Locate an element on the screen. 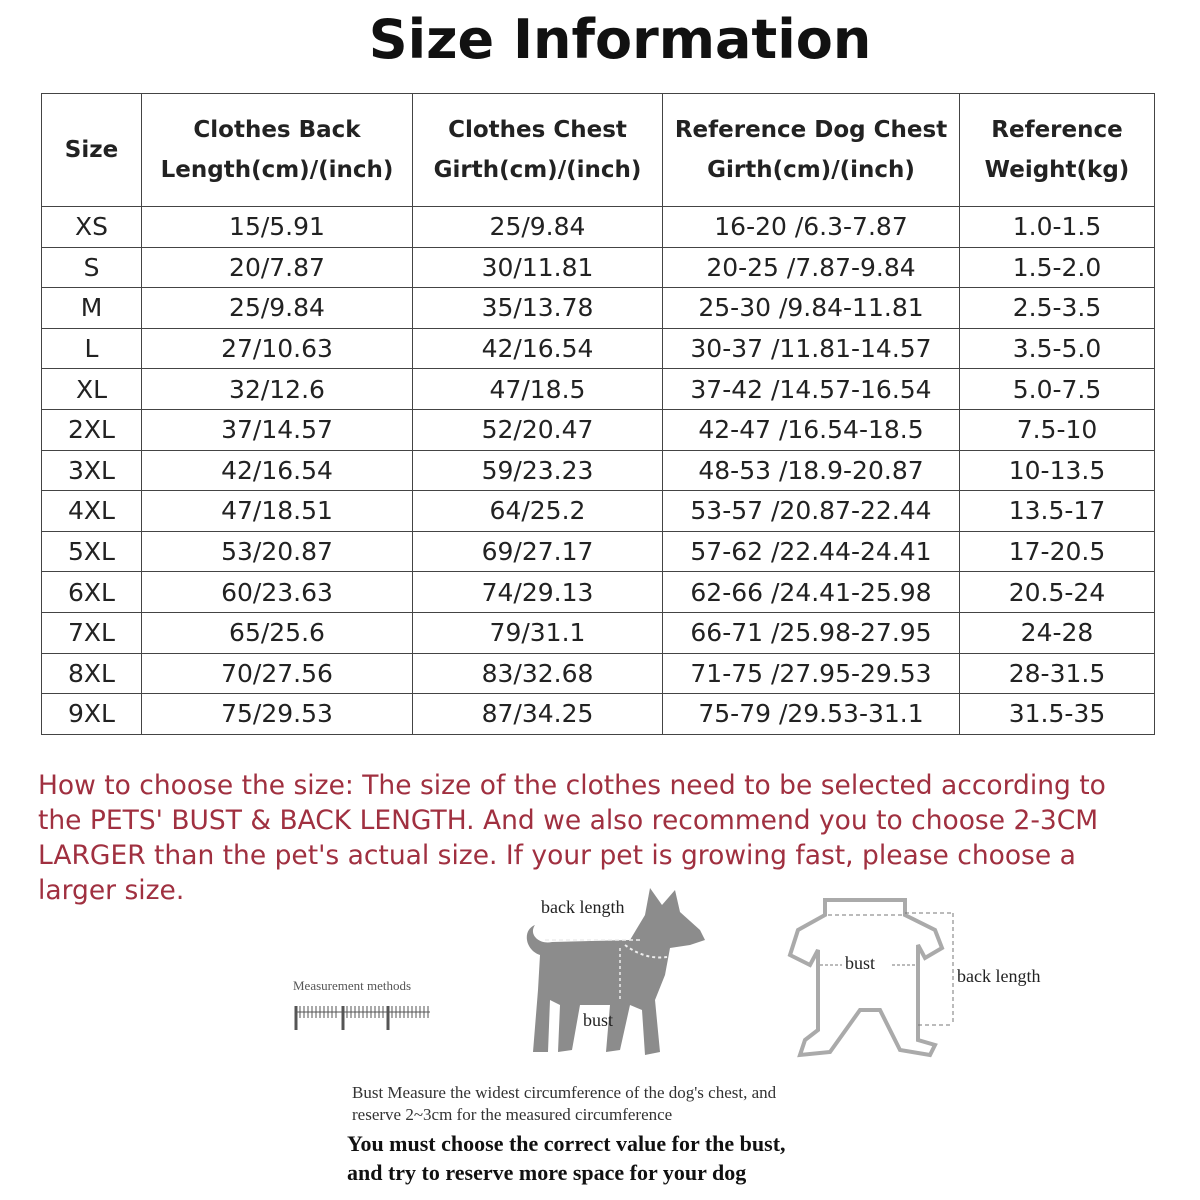  cell: 74/29.13 is located at coordinates (537, 592).